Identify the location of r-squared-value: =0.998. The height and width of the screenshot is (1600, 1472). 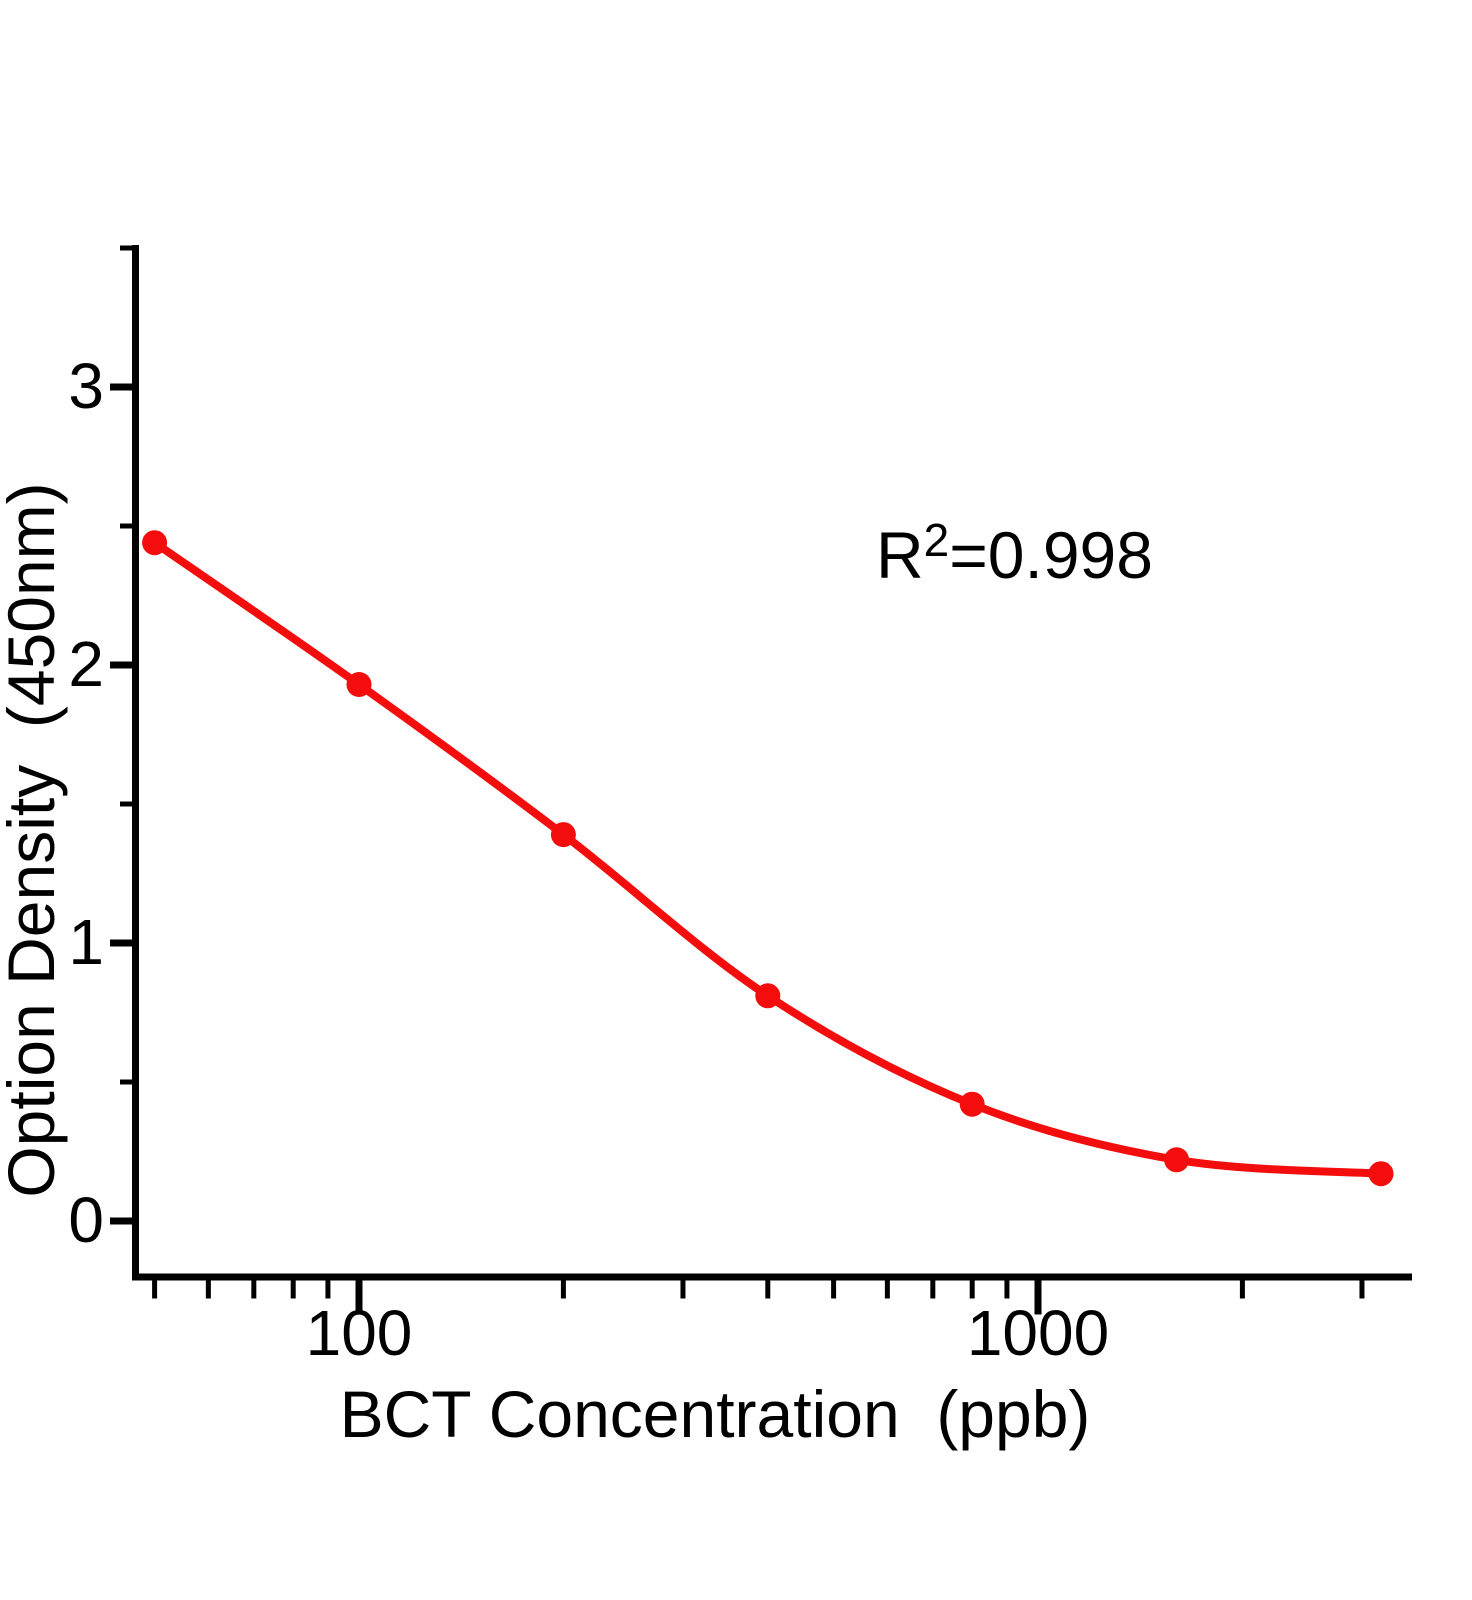
(1051, 555).